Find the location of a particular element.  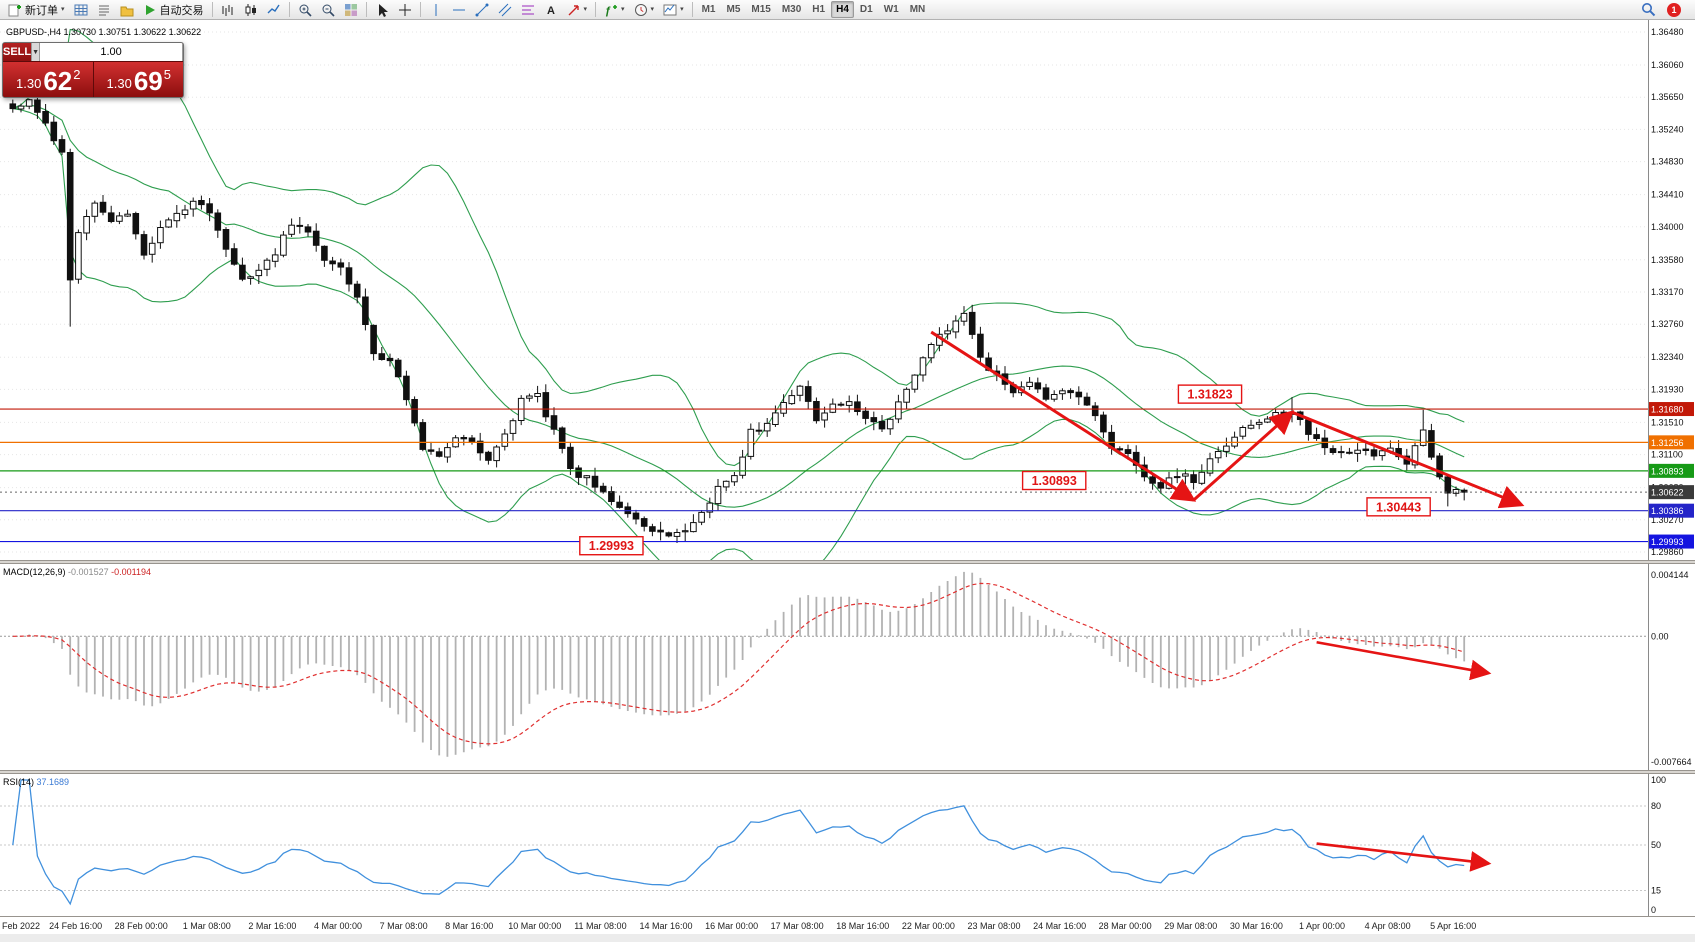

new-order-button: 新订单 ▾ is located at coordinates (36, 10).